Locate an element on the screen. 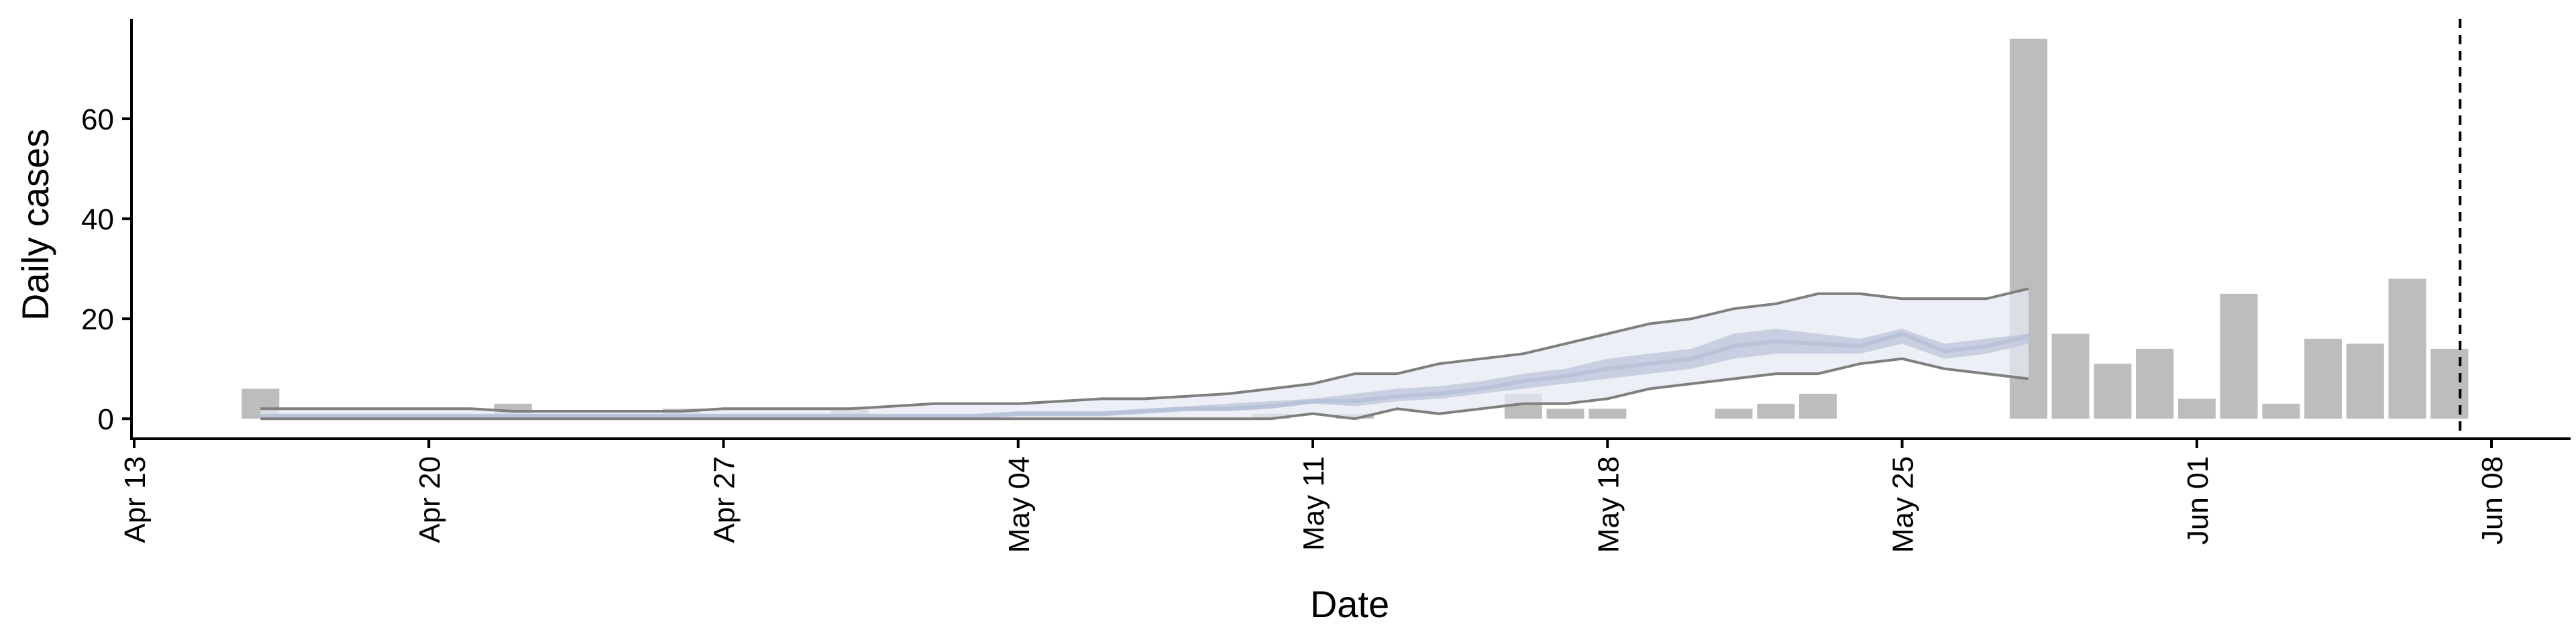 The width and height of the screenshot is (2576, 644). x-tick-label-2020-05-11: May 11 is located at coordinates (1313, 503).